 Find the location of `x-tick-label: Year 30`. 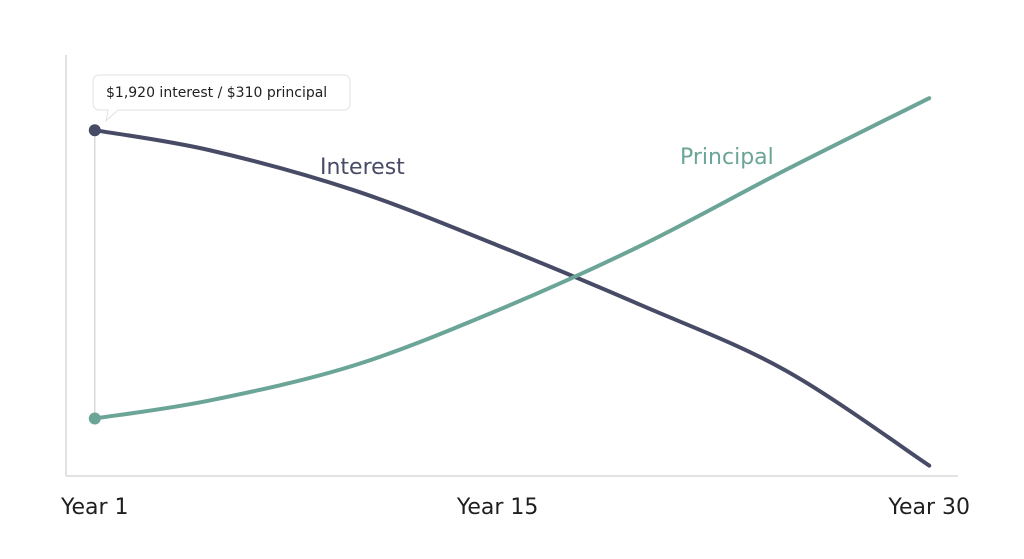

x-tick-label: Year 30 is located at coordinates (928, 507).